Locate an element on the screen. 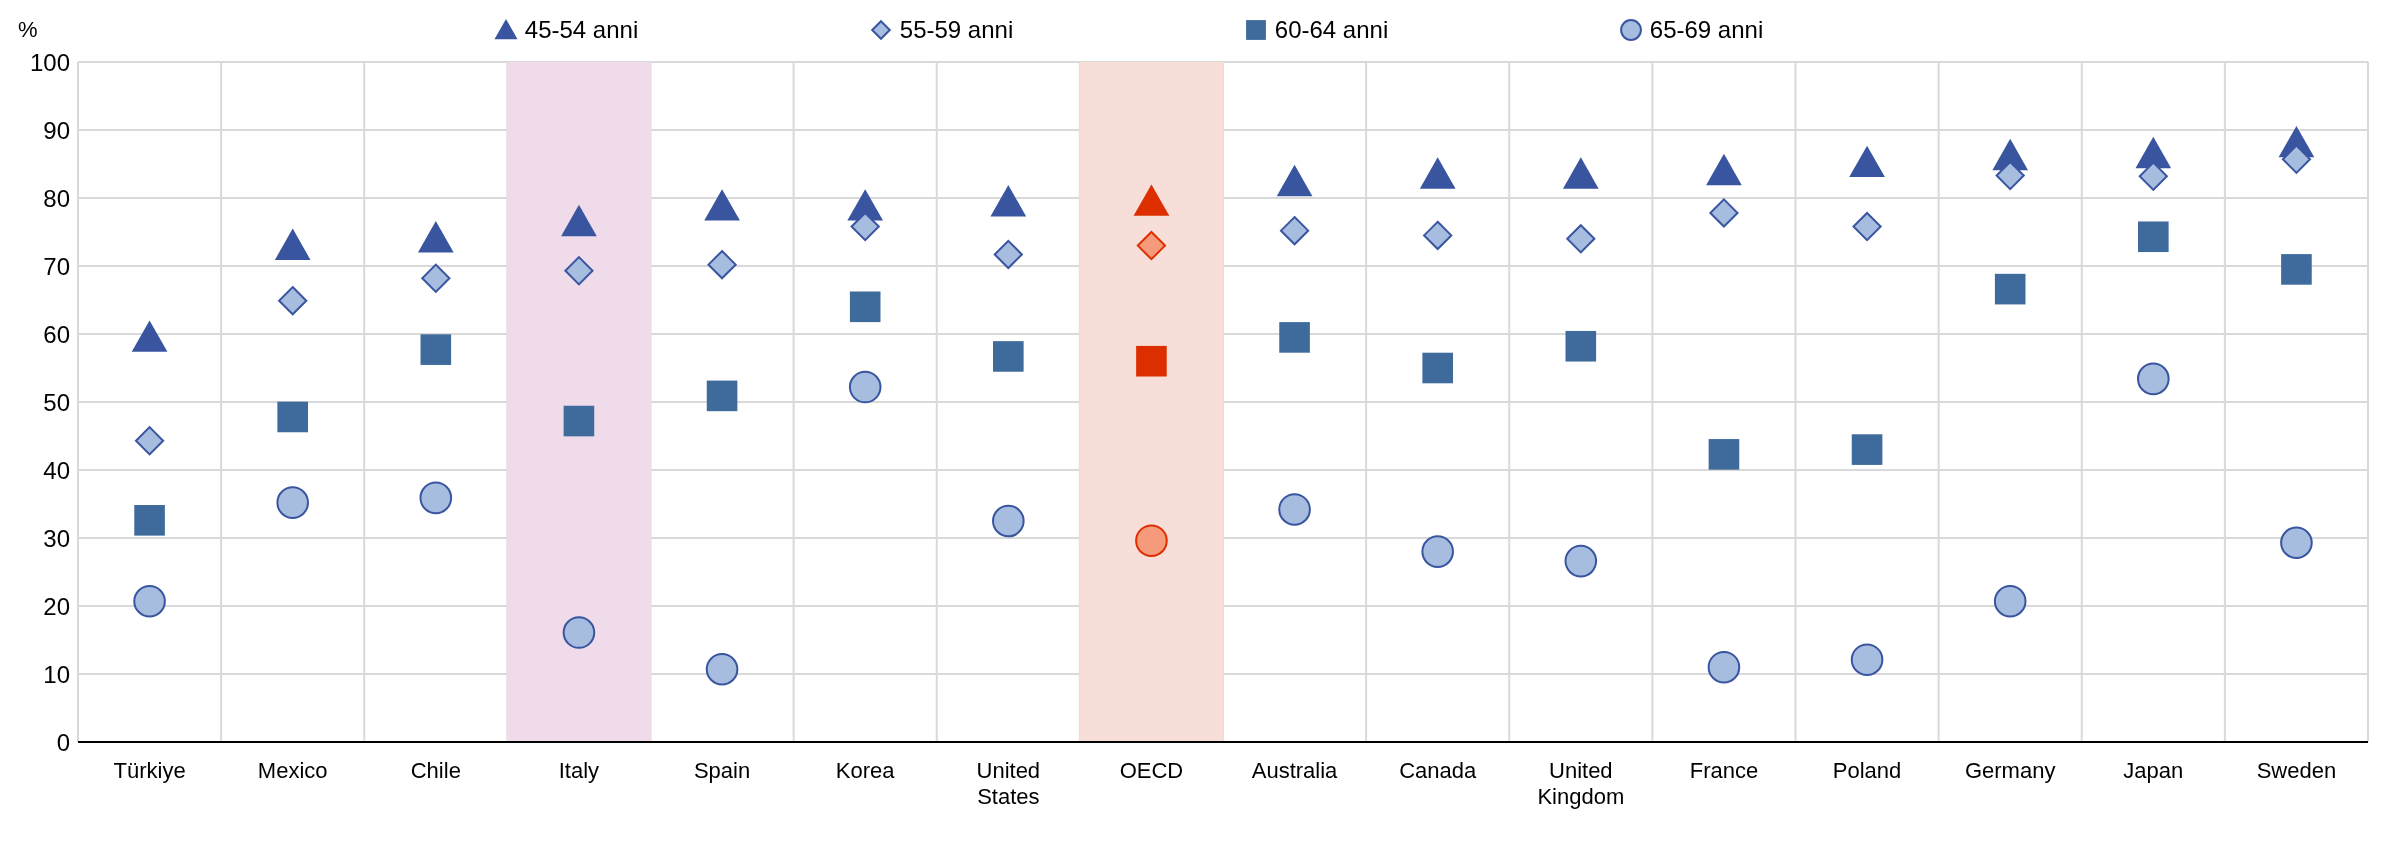  x-tick-label: Türkiye is located at coordinates (149, 770).